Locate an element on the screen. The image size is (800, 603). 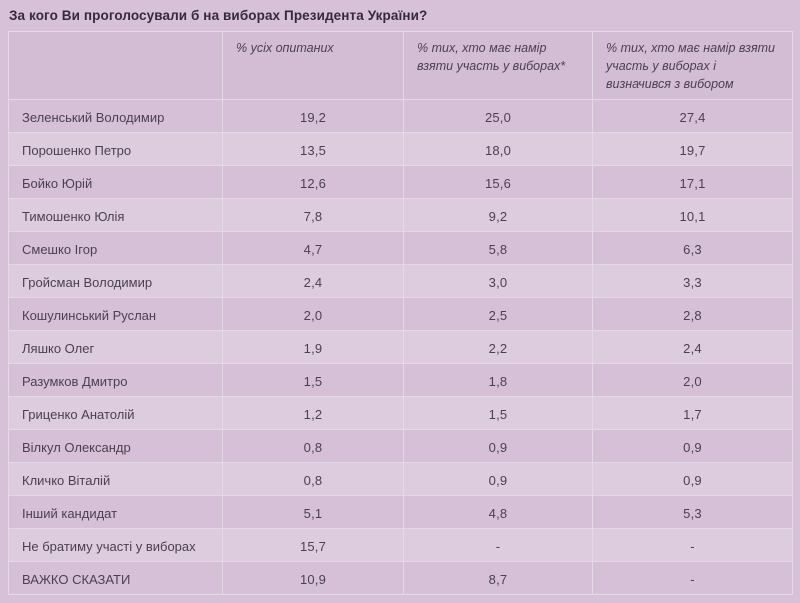
value-cell: 17,1 is located at coordinates (692, 182).